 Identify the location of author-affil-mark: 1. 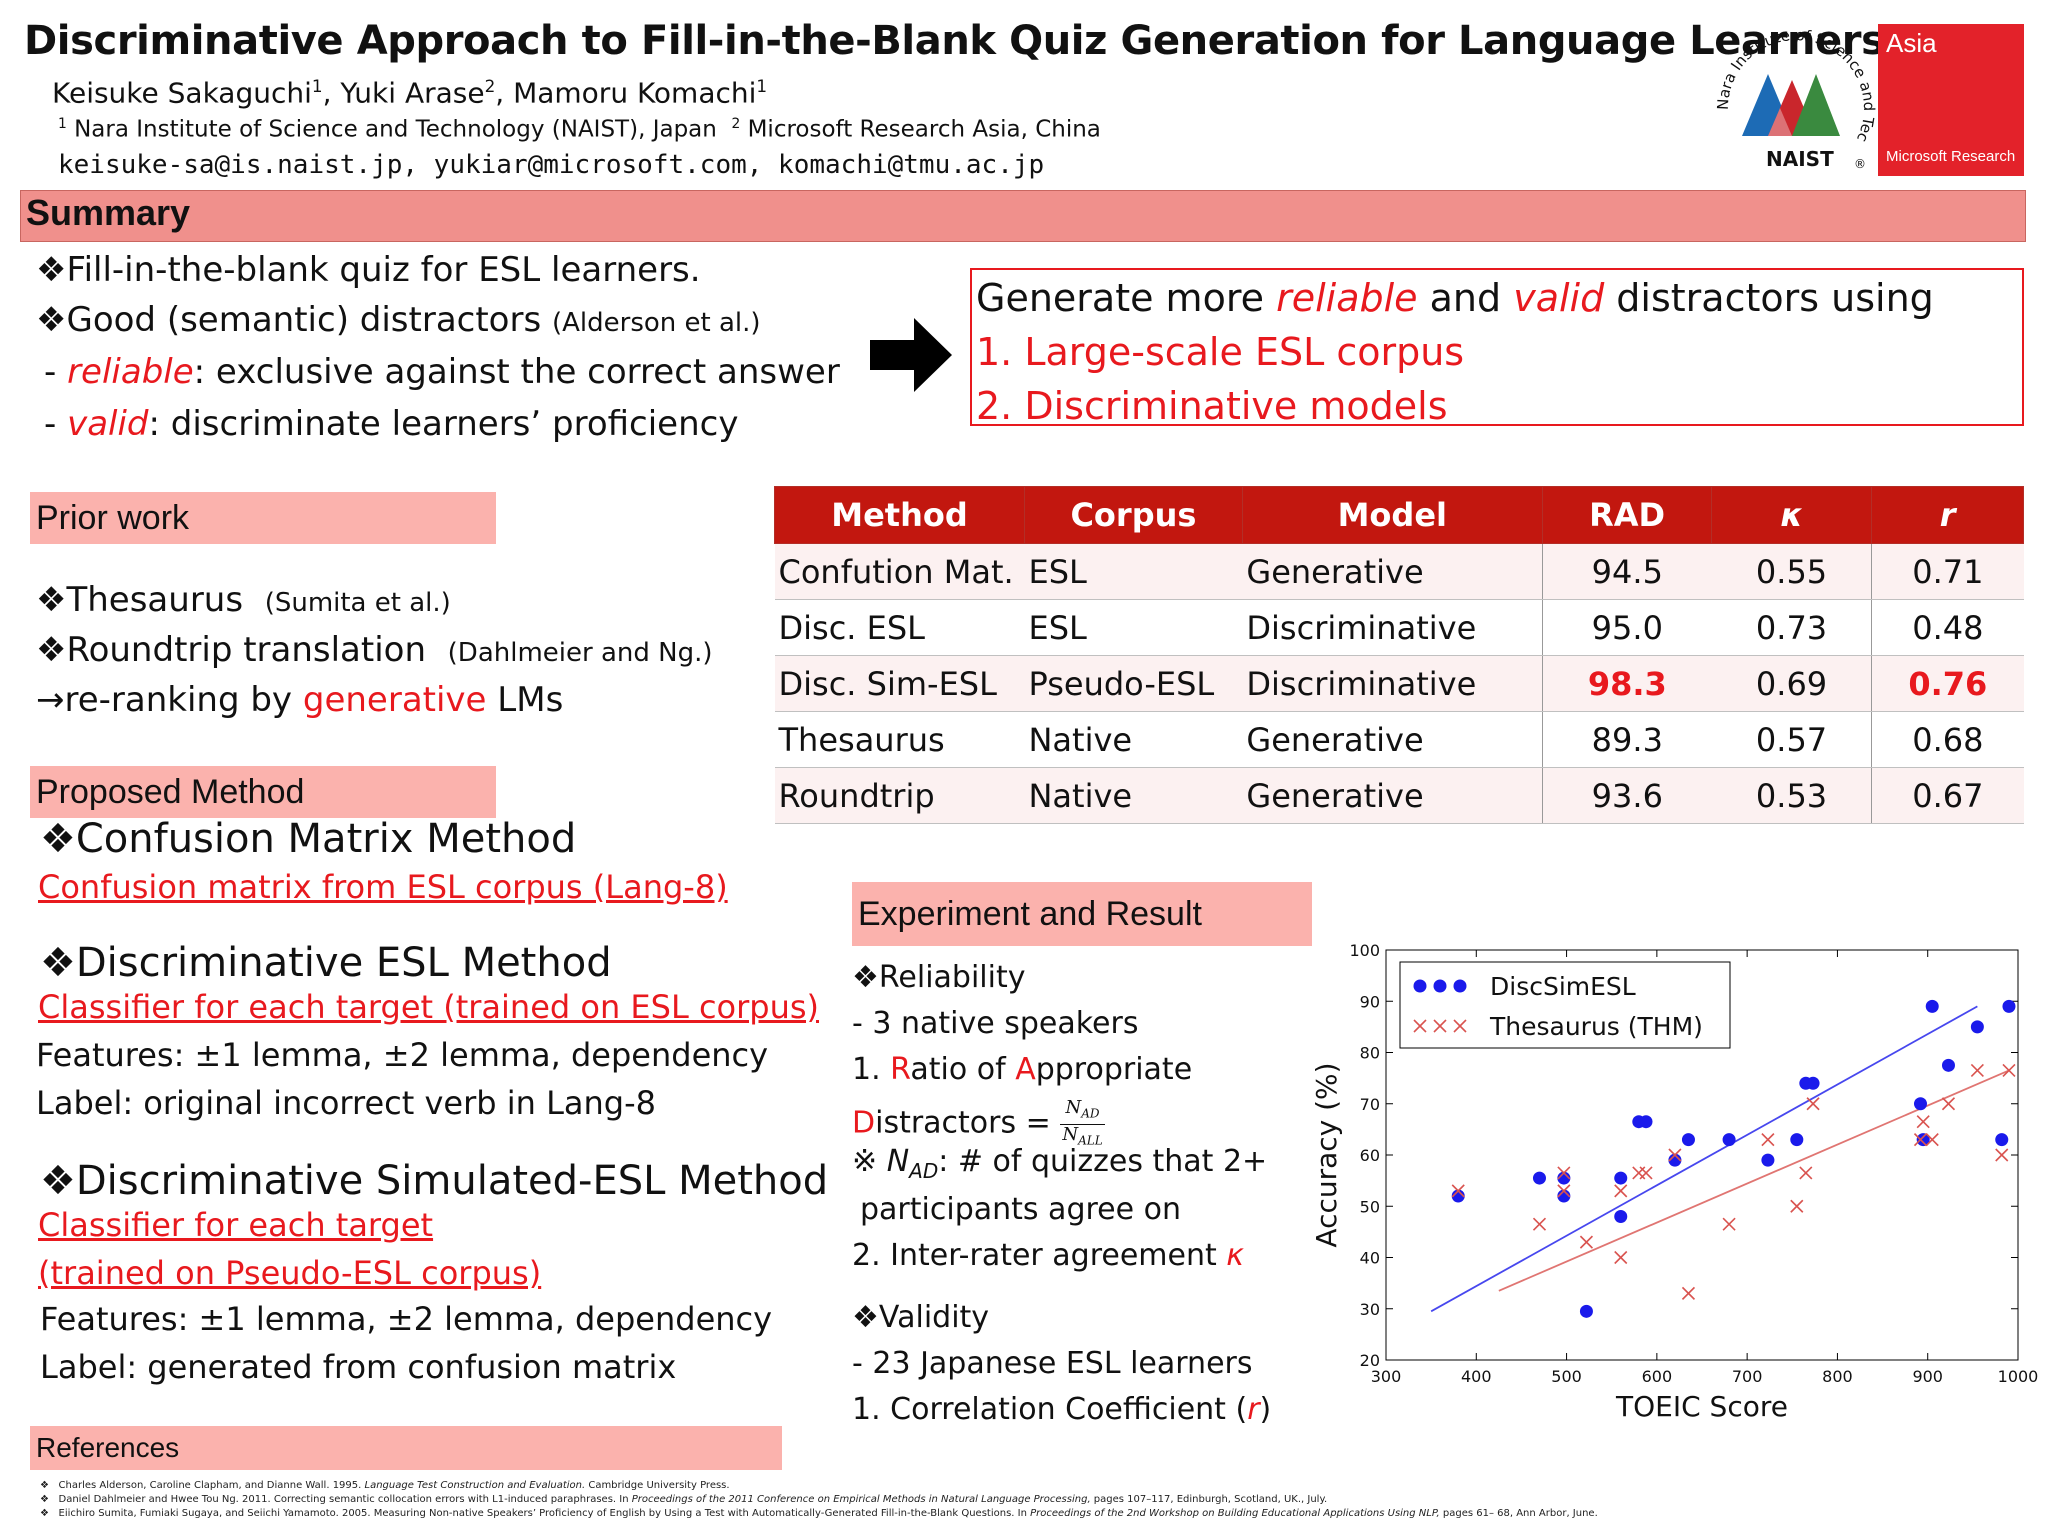
(762, 86).